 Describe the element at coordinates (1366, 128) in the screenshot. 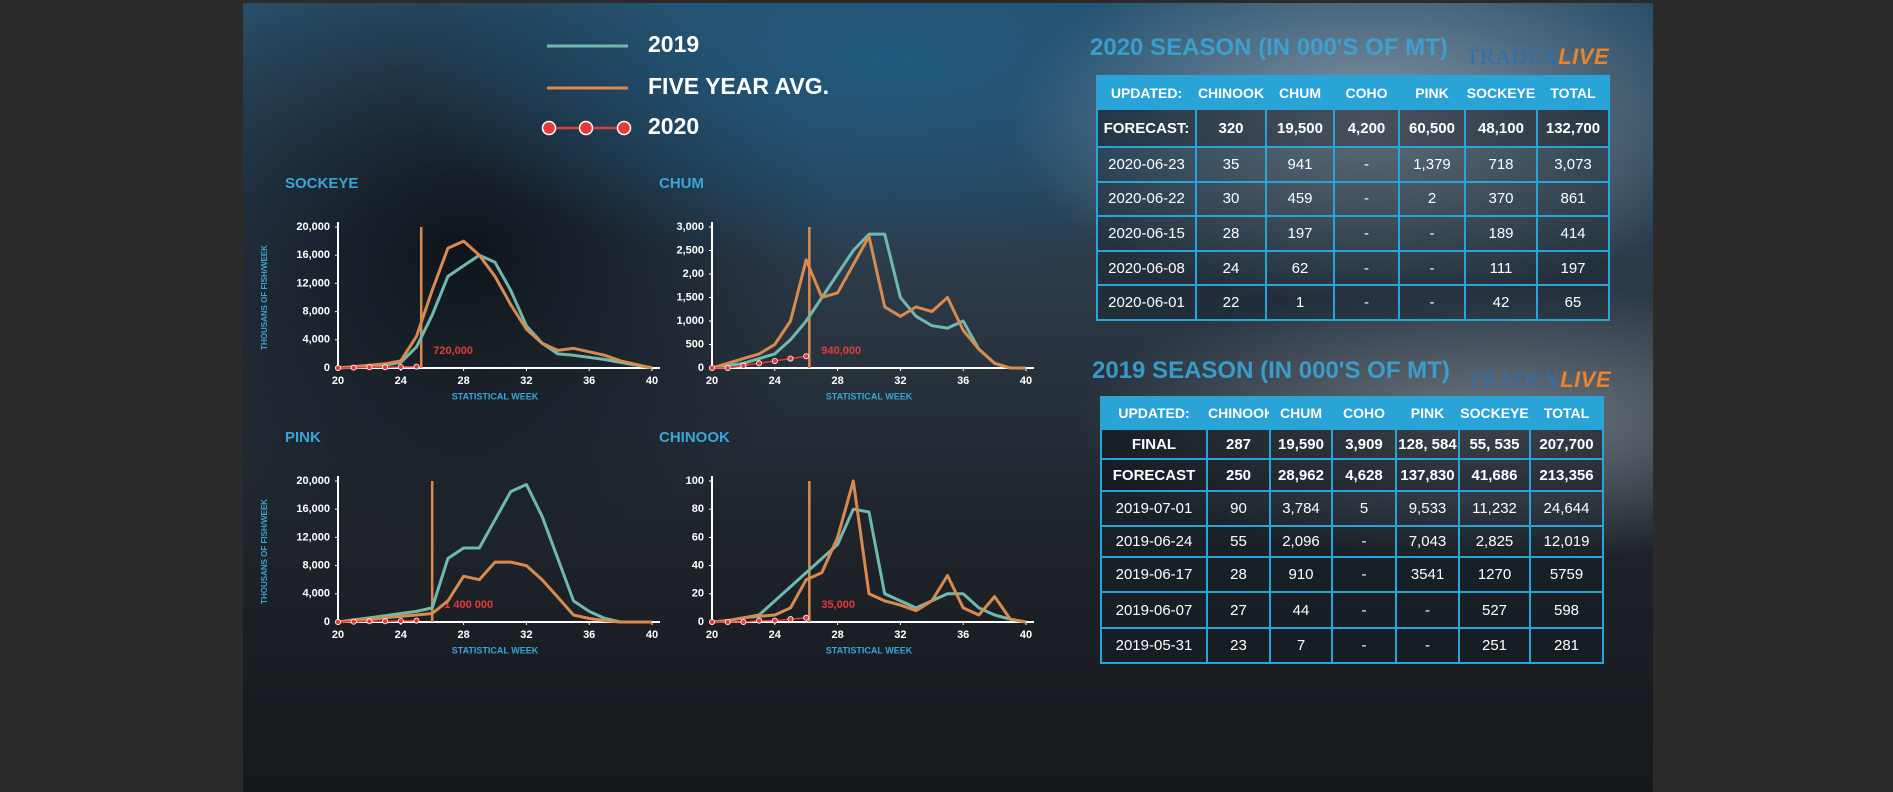

I see `table-cell: 4,200` at that location.